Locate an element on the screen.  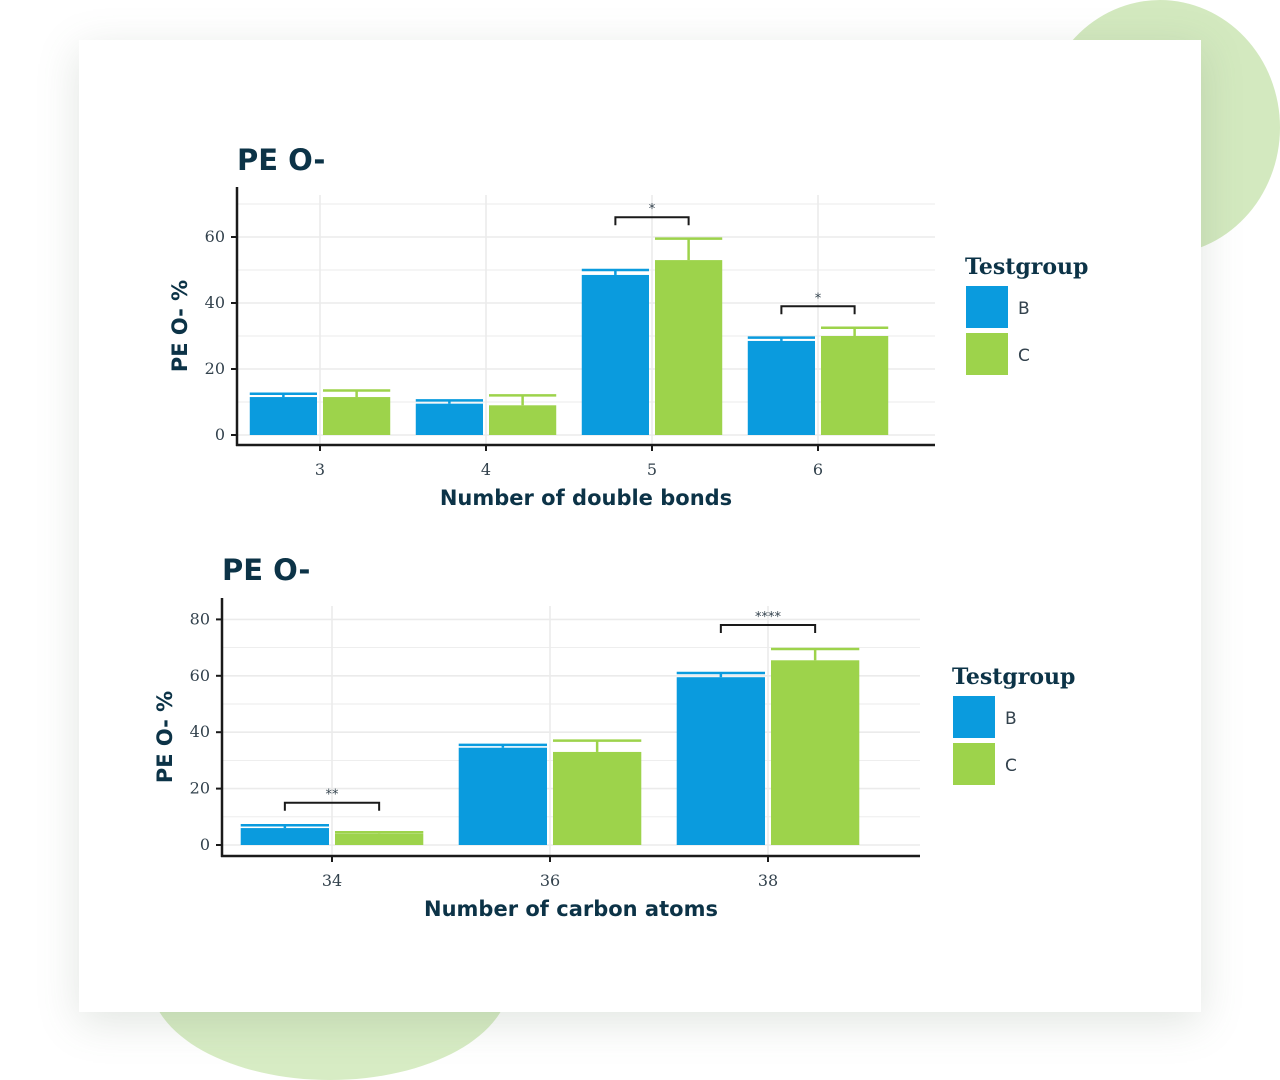
significance-bracket-38: **** is located at coordinates (768, 622).